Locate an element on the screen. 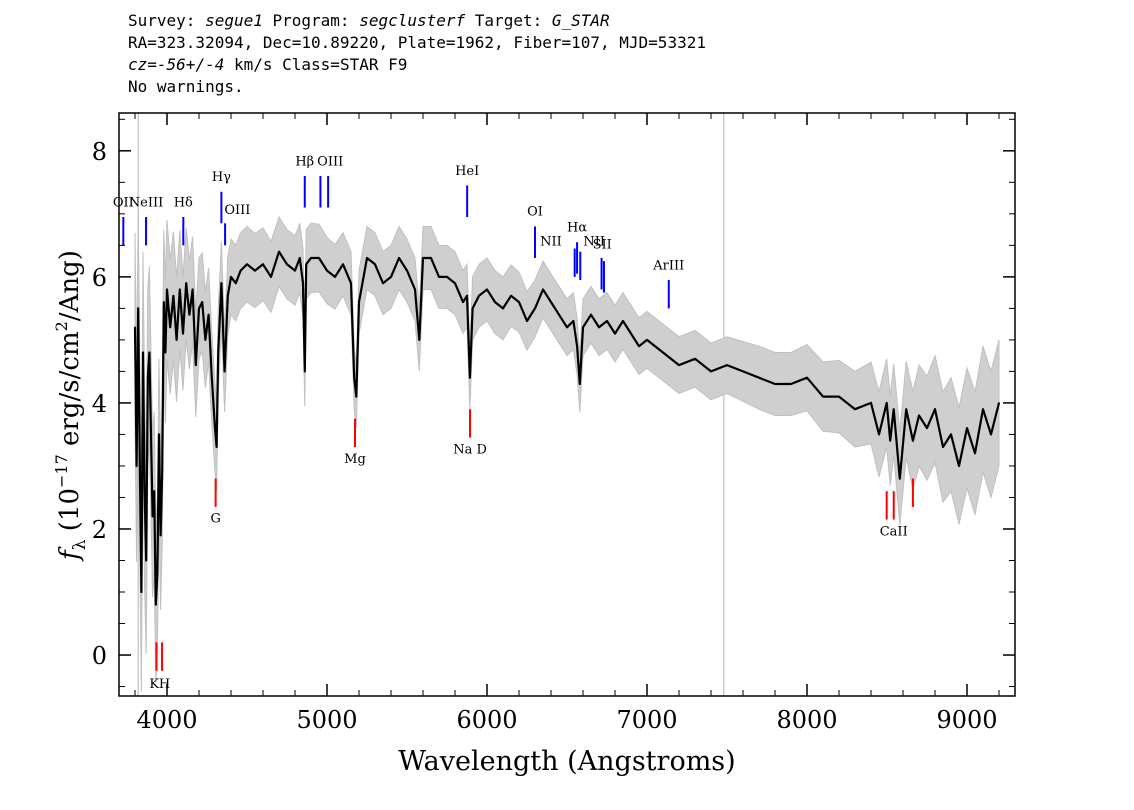 This screenshot has height=810, width=1134. program-label: Program: is located at coordinates (311, 20).